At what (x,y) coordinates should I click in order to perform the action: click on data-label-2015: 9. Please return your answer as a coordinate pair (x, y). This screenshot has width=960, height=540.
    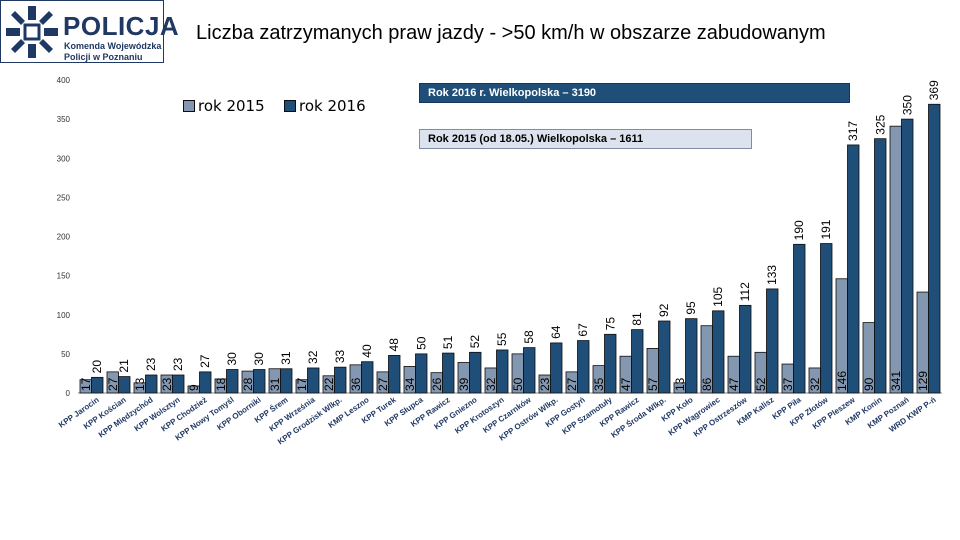
    Looking at the image, I should click on (194, 387).